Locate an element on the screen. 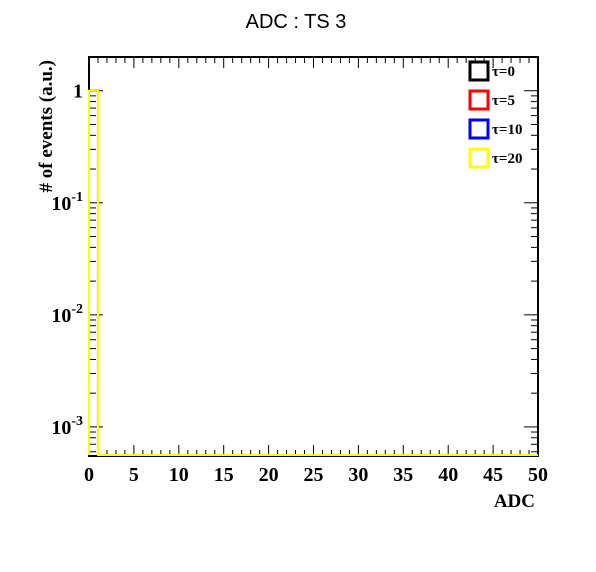 This screenshot has height=572, width=596. legend-entry-label: τ=20 is located at coordinates (507, 159).